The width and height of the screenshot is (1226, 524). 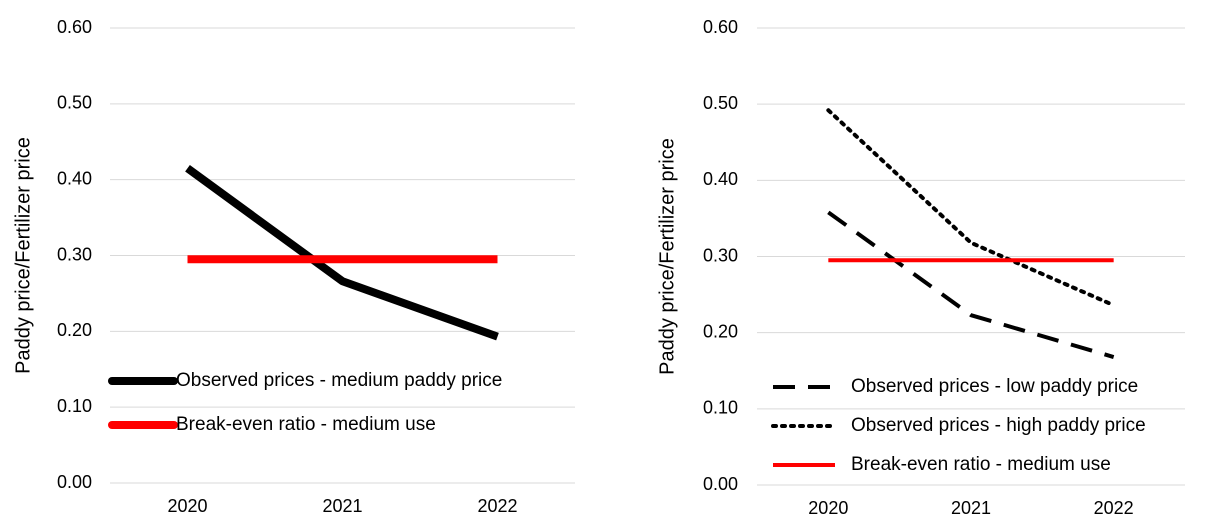 I want to click on legend-label: Observed prices - medium paddy price, so click(x=339, y=380).